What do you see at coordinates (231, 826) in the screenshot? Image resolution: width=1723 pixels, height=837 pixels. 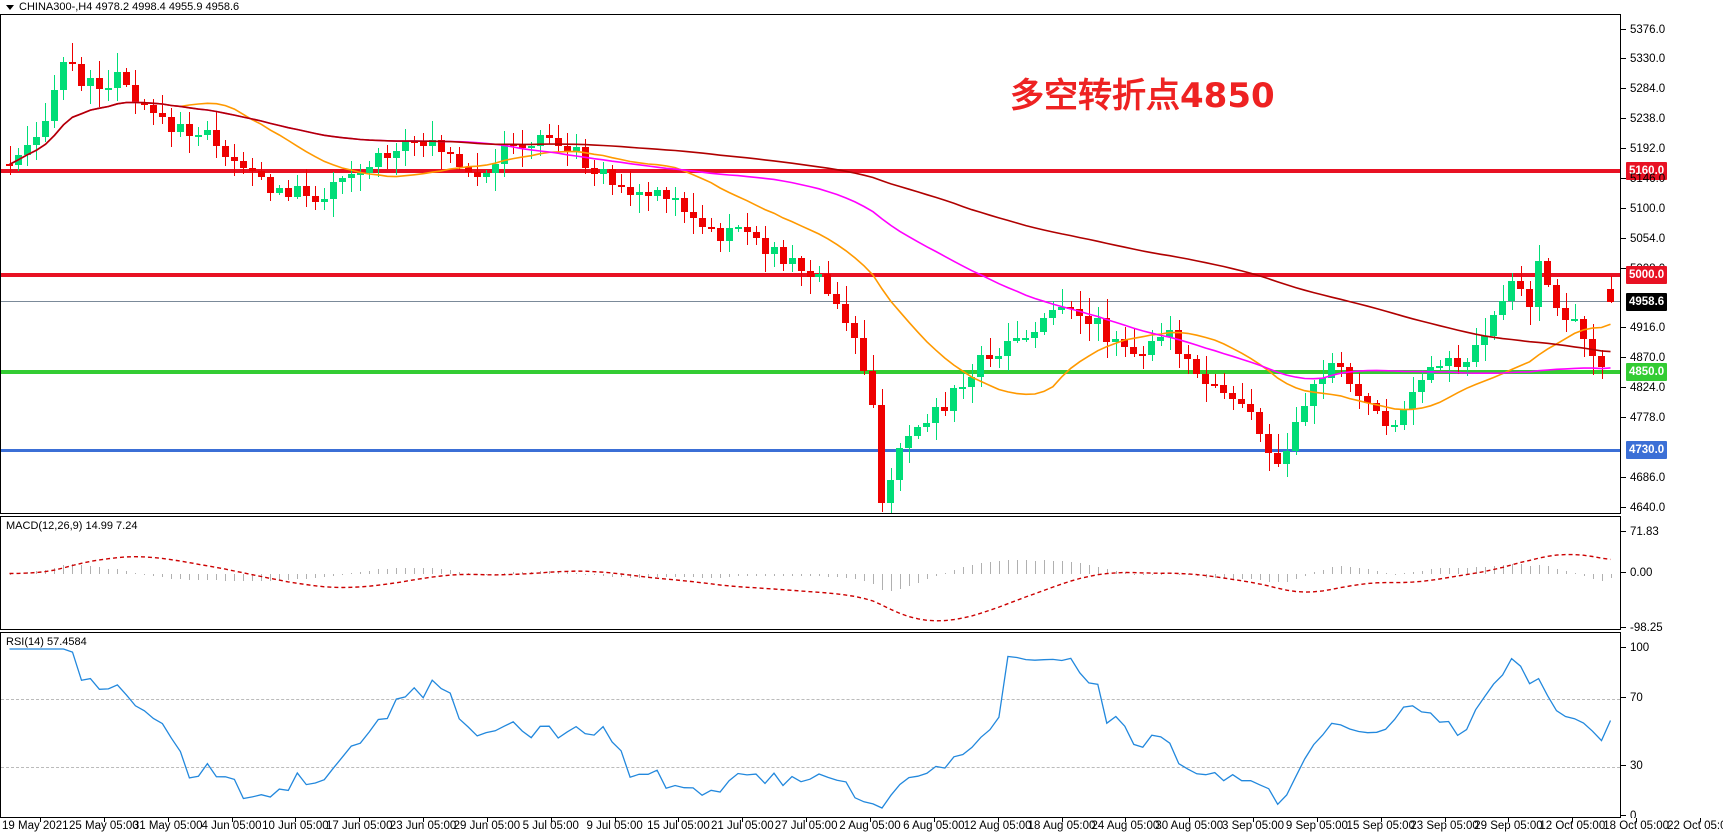 I see `time-tick-label: 4 Jun 05:00` at bounding box center [231, 826].